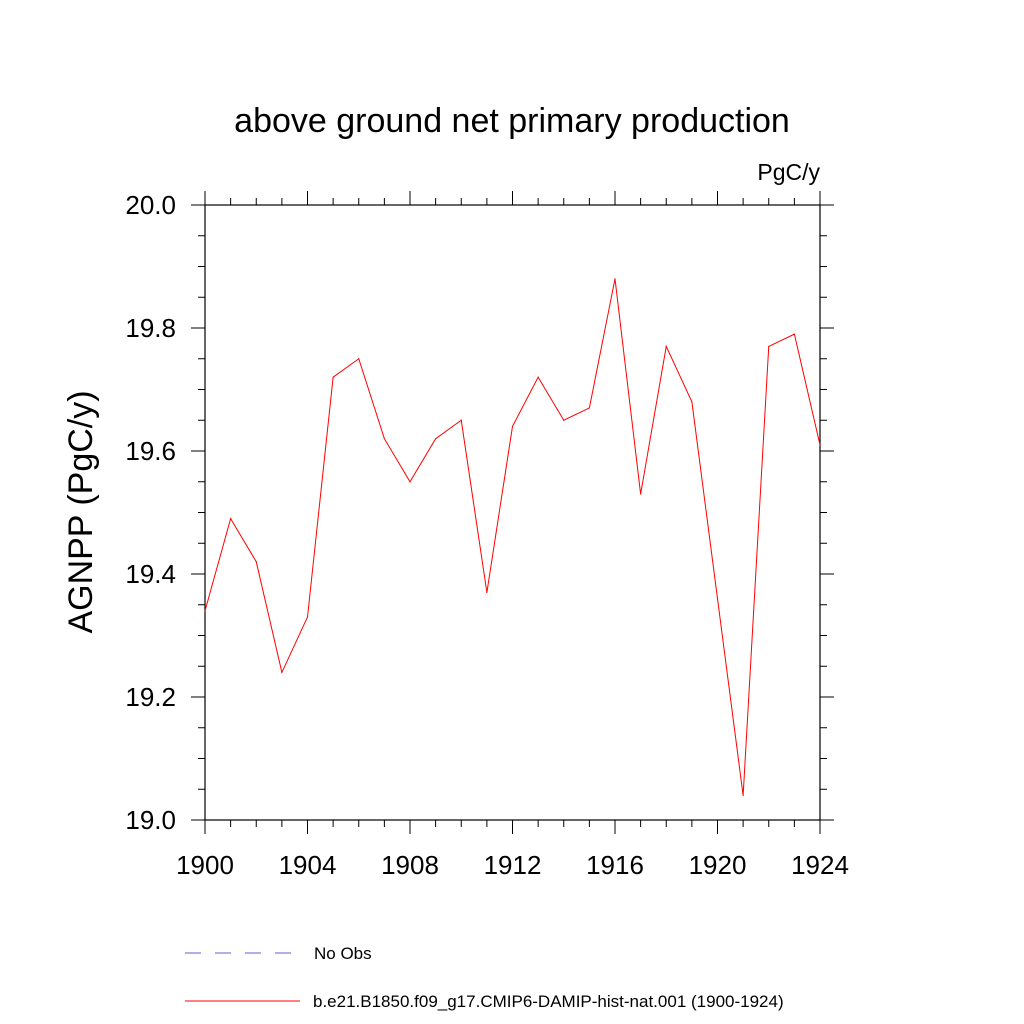 The width and height of the screenshot is (1024, 1024). I want to click on y-tick-label: 19.6, so click(150, 451).